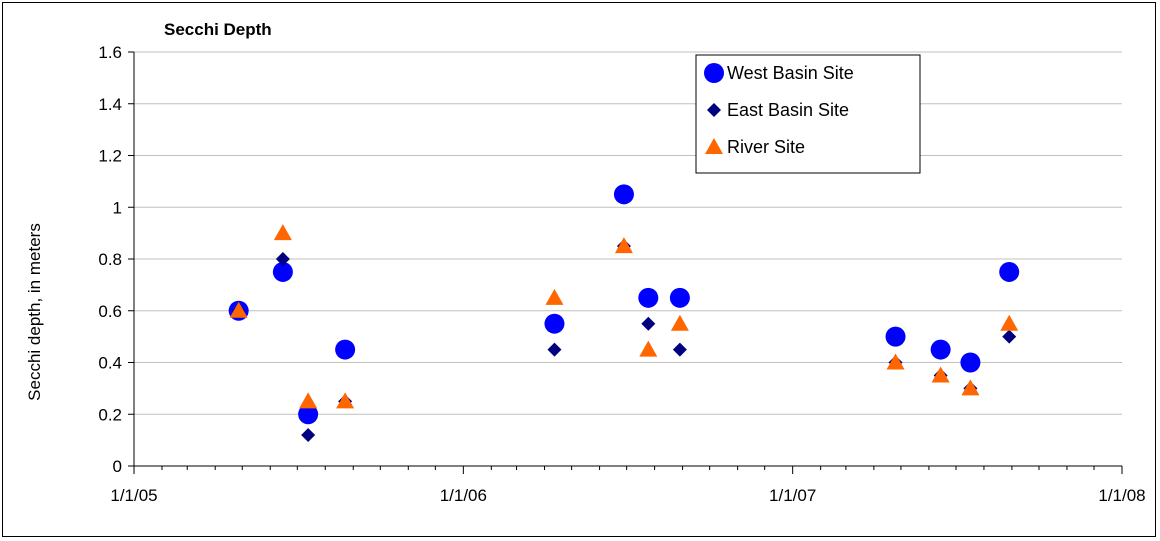 This screenshot has height=541, width=1160. Describe the element at coordinates (714, 110) in the screenshot. I see `legend-marker-east-basin-site` at that location.